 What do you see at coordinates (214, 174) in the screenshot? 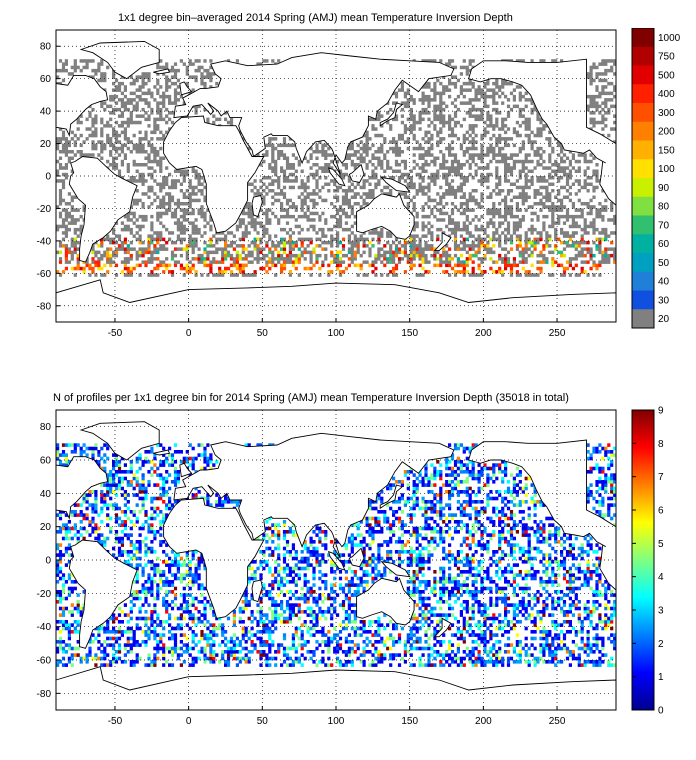
I see `coastline` at bounding box center [214, 174].